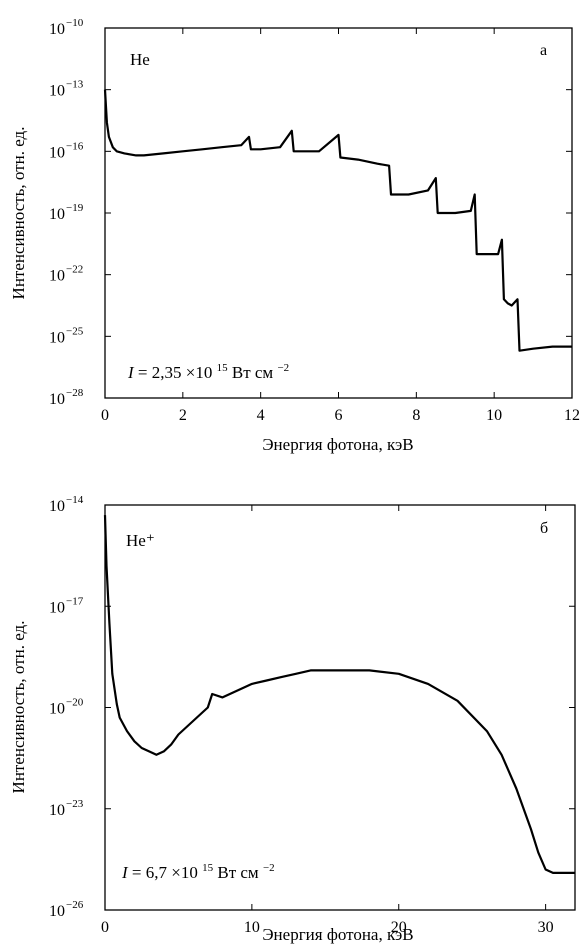 The width and height of the screenshot is (586, 945). Describe the element at coordinates (75, 146) in the screenshot. I see `y-tick-exponent: −16` at that location.